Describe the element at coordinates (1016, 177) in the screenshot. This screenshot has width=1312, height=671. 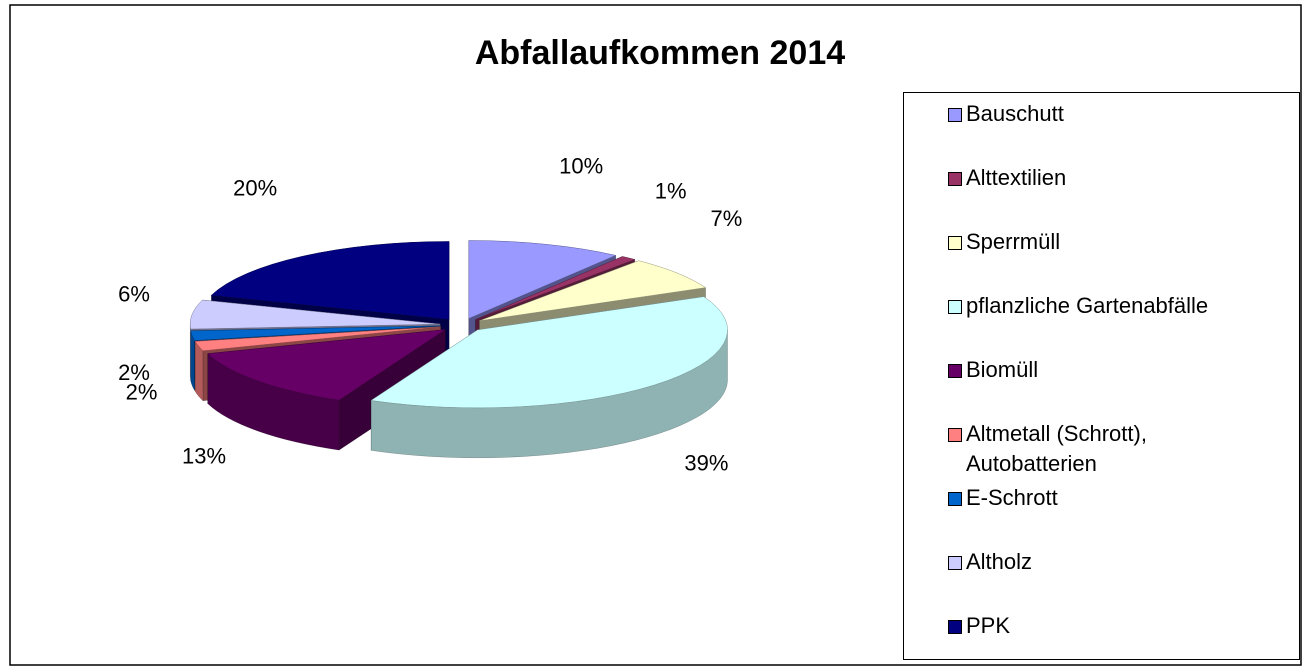
I see `legend-label: Alttextilien` at that location.